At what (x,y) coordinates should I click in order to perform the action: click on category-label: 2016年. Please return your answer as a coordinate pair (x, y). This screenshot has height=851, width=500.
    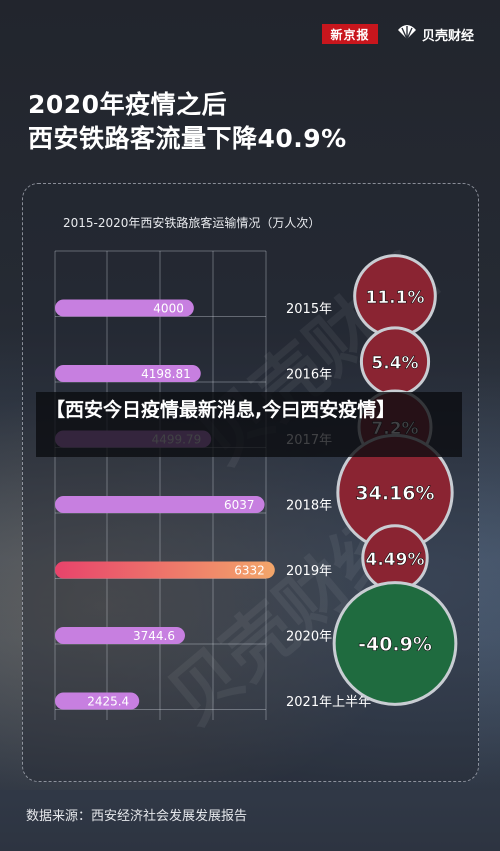
    Looking at the image, I should click on (309, 375).